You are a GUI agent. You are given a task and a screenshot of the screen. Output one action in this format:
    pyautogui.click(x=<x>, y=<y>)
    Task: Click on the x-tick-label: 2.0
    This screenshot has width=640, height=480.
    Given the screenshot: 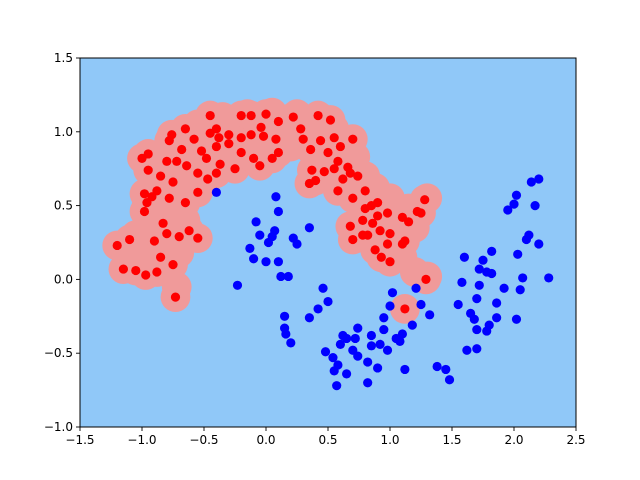 What is the action you would take?
    pyautogui.click(x=513, y=440)
    